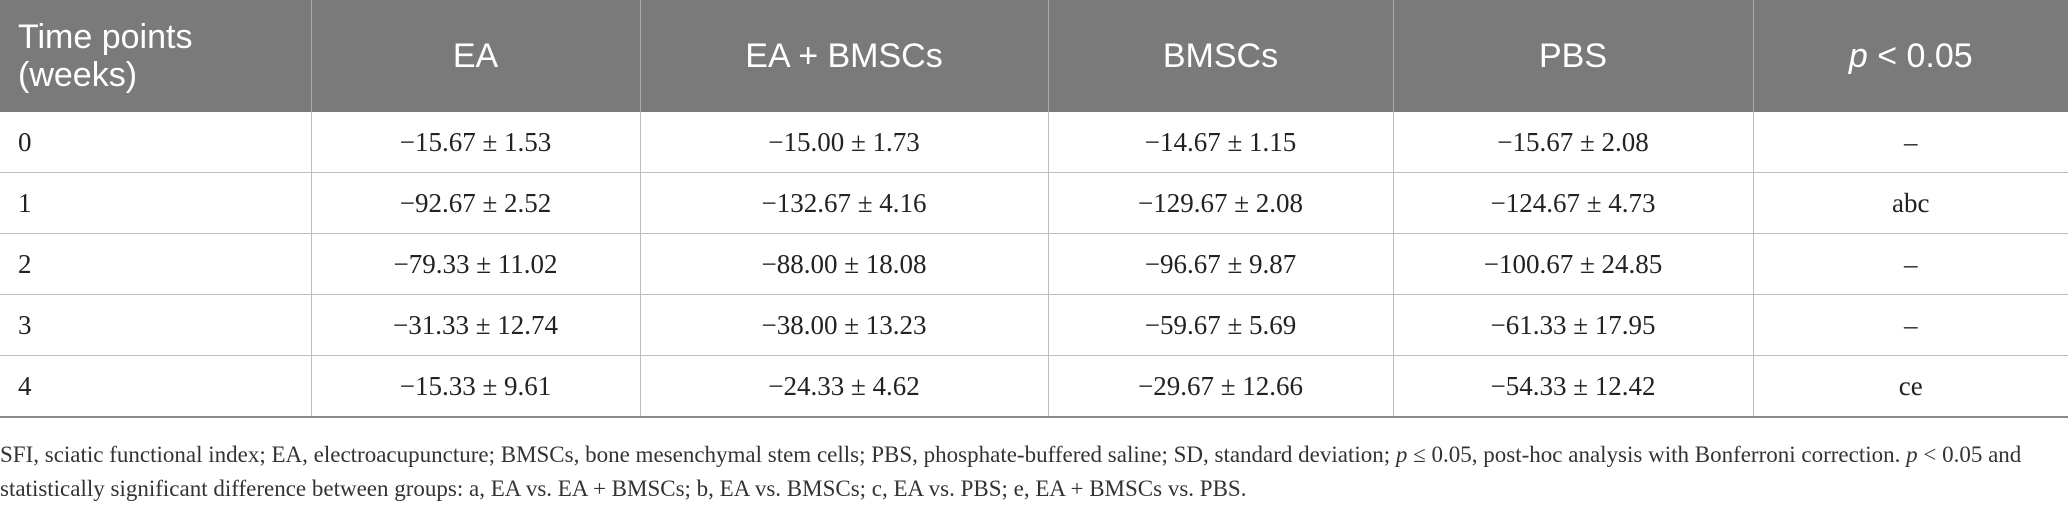 Image resolution: width=2068 pixels, height=514 pixels. I want to click on cell-significance: ce, so click(1910, 386).